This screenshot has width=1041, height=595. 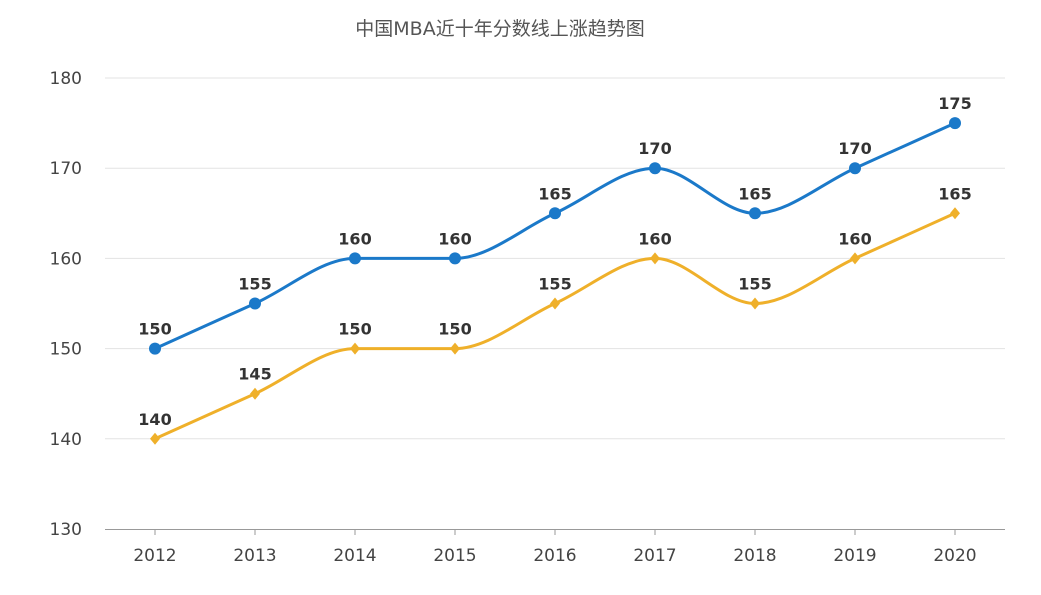 What do you see at coordinates (66, 259) in the screenshot?
I see `y-tick-label: 160` at bounding box center [66, 259].